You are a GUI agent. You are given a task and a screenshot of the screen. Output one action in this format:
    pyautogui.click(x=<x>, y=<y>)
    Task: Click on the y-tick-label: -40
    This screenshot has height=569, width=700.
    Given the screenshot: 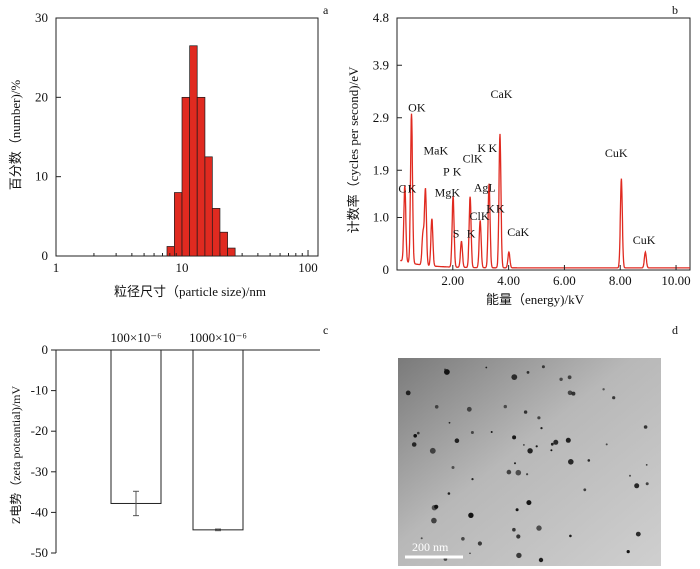 What is the action you would take?
    pyautogui.click(x=39, y=511)
    